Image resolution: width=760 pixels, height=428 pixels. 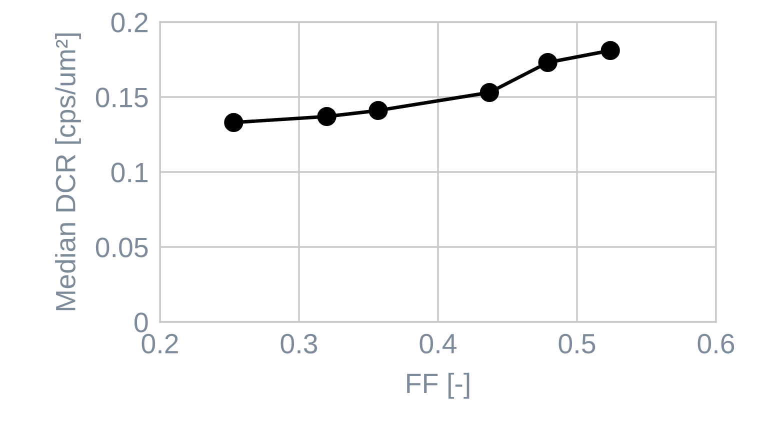 I want to click on x-axis-title: FF [-], so click(x=438, y=385).